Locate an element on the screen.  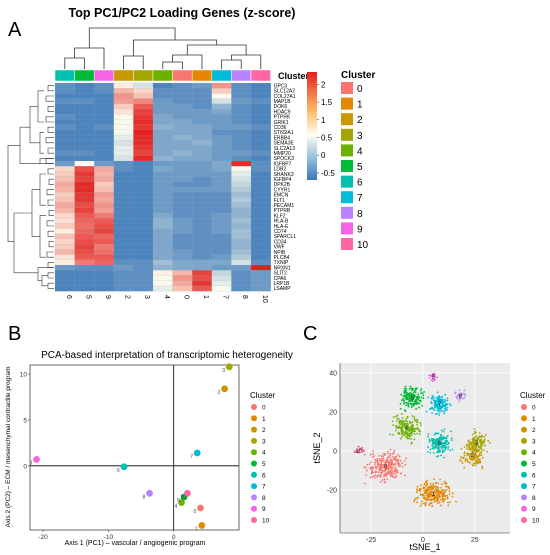
tsne-cluster-label: 3 is located at coordinates (477, 444).